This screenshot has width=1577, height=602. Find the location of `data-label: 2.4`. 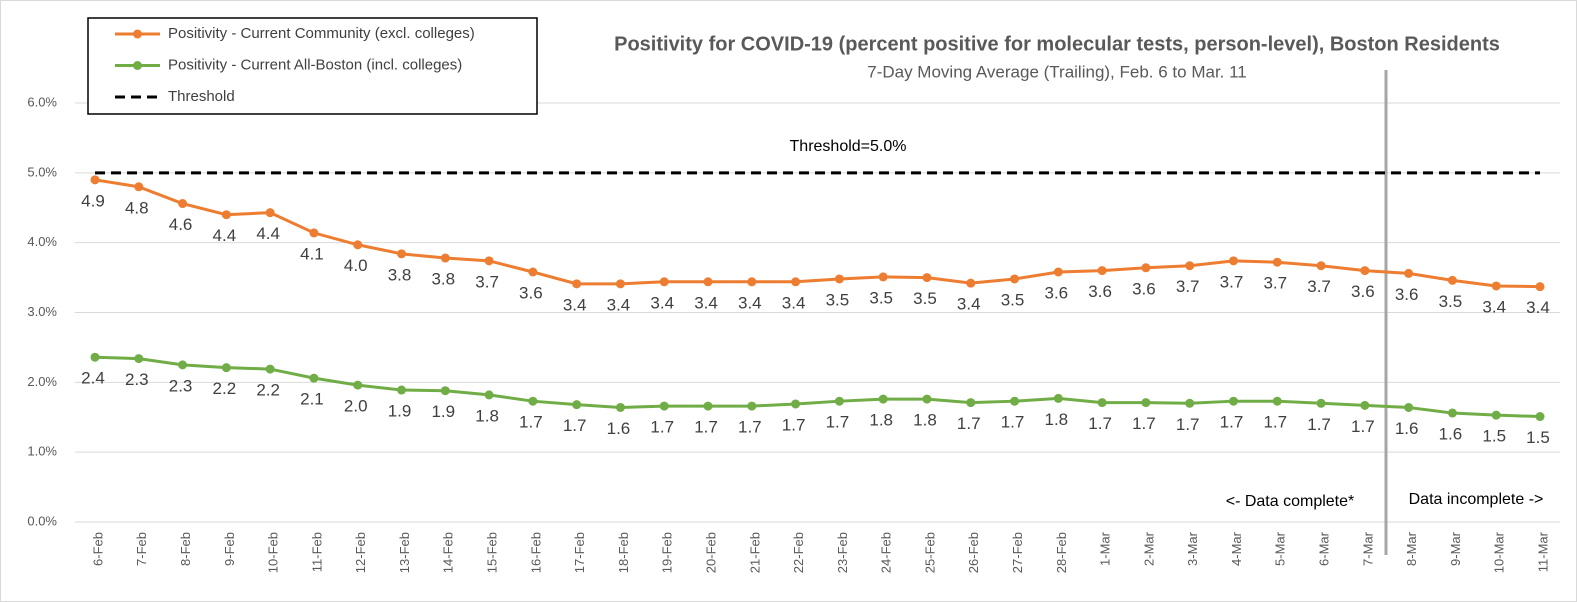

data-label: 2.4 is located at coordinates (93, 378).